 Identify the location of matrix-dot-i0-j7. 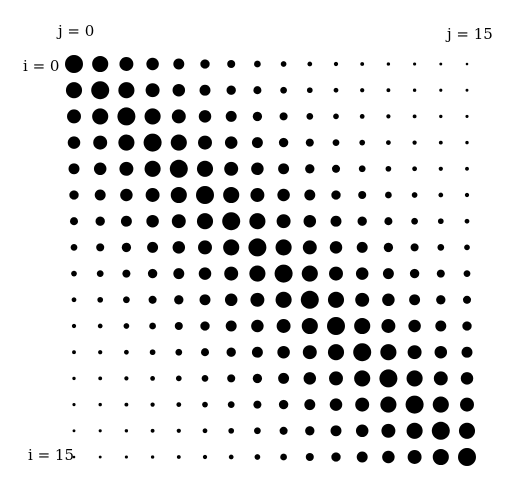
(257, 64).